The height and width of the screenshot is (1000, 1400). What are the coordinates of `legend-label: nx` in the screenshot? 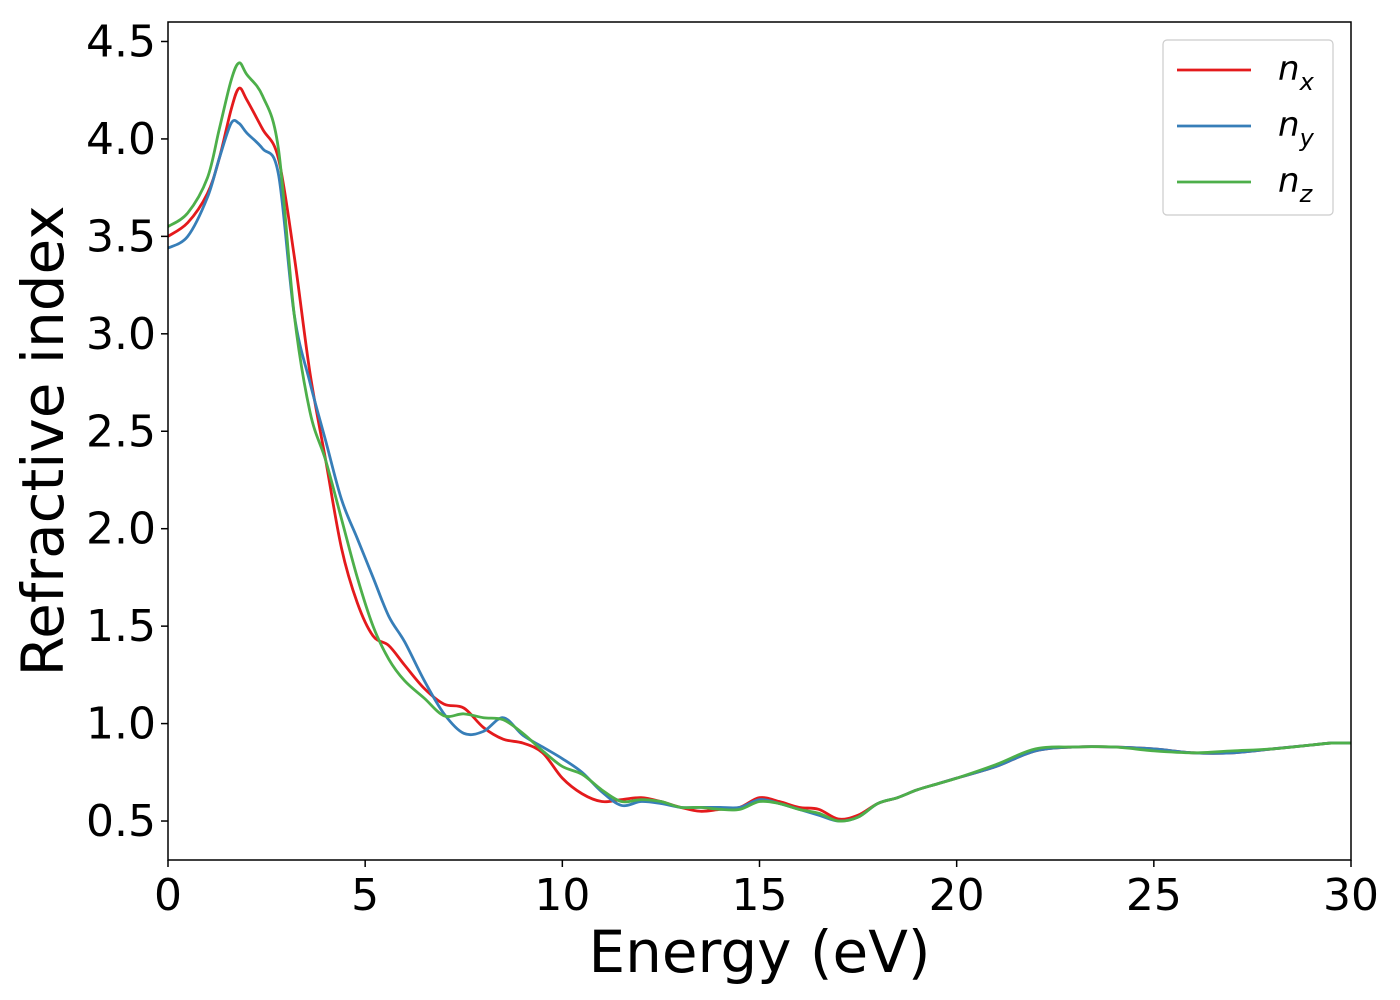 It's located at (1296, 72).